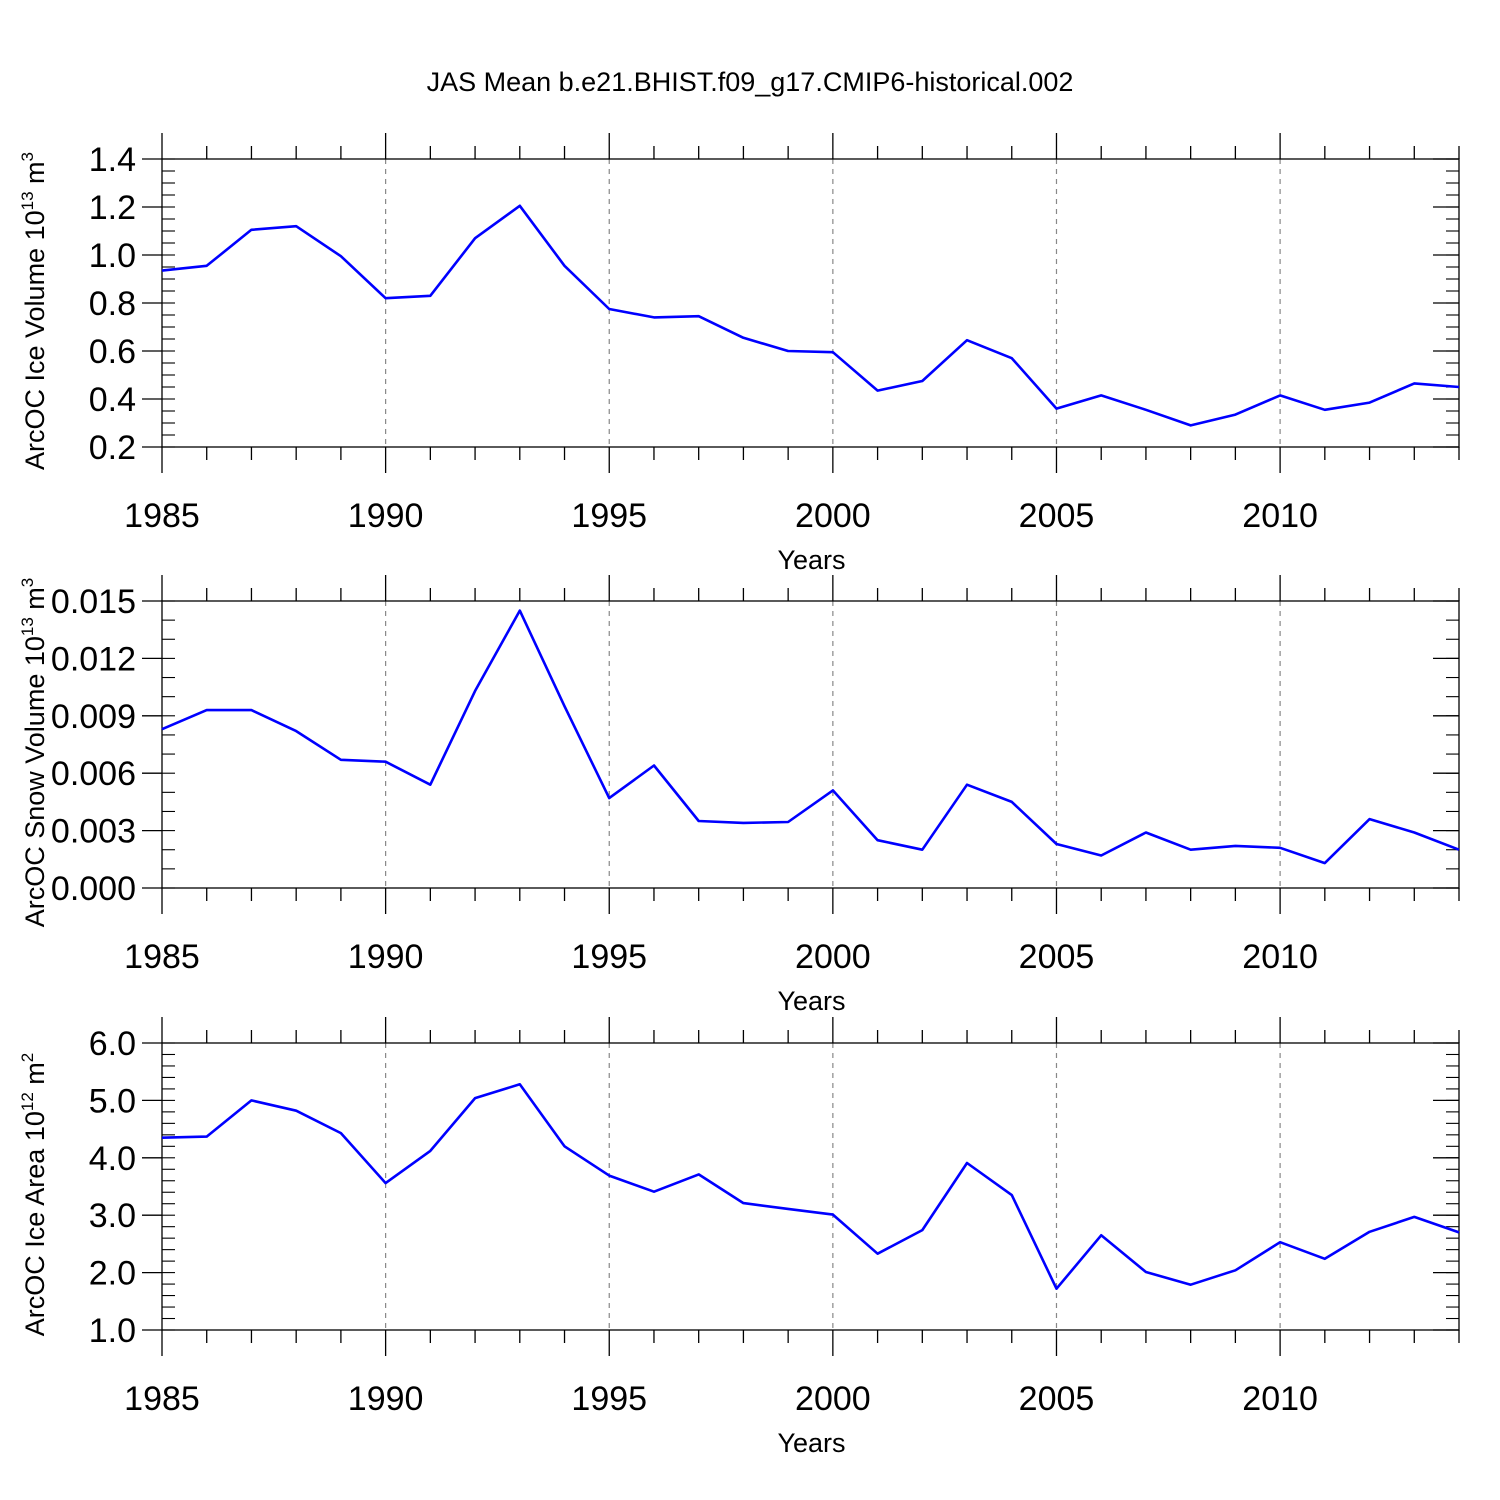 Image resolution: width=1500 pixels, height=1500 pixels. What do you see at coordinates (34, 753) in the screenshot?
I see `y-axis-label: ArcOC Snow Volume 1013 m3` at bounding box center [34, 753].